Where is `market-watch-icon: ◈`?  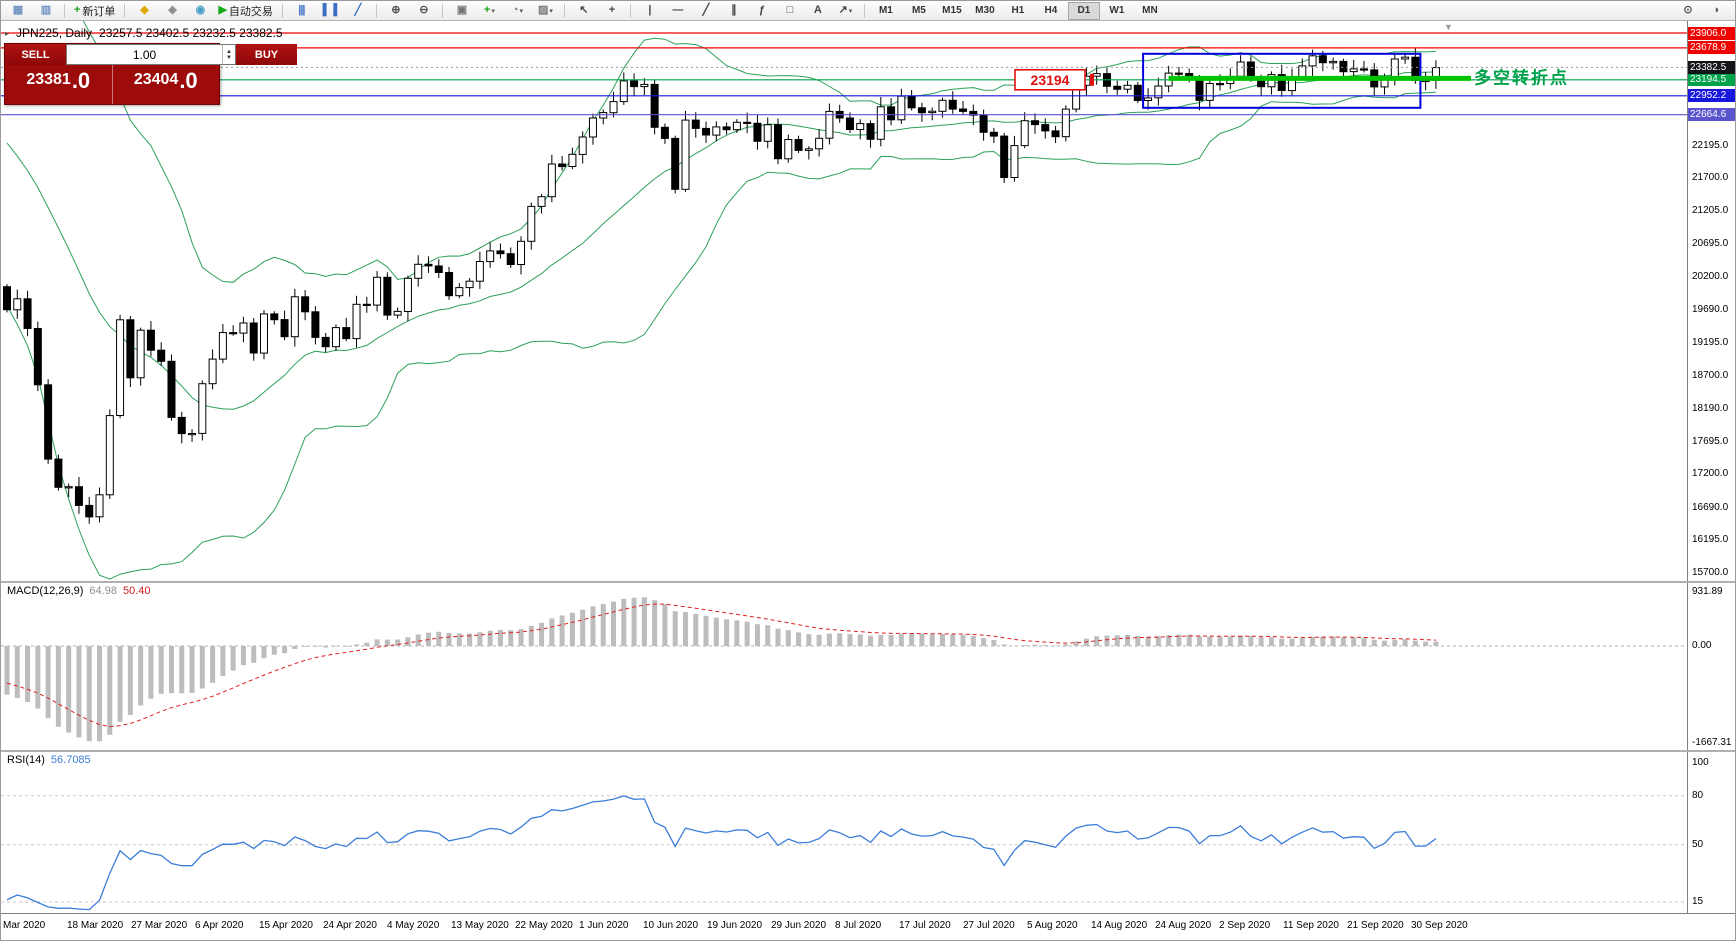
market-watch-icon: ◈ is located at coordinates (172, 10).